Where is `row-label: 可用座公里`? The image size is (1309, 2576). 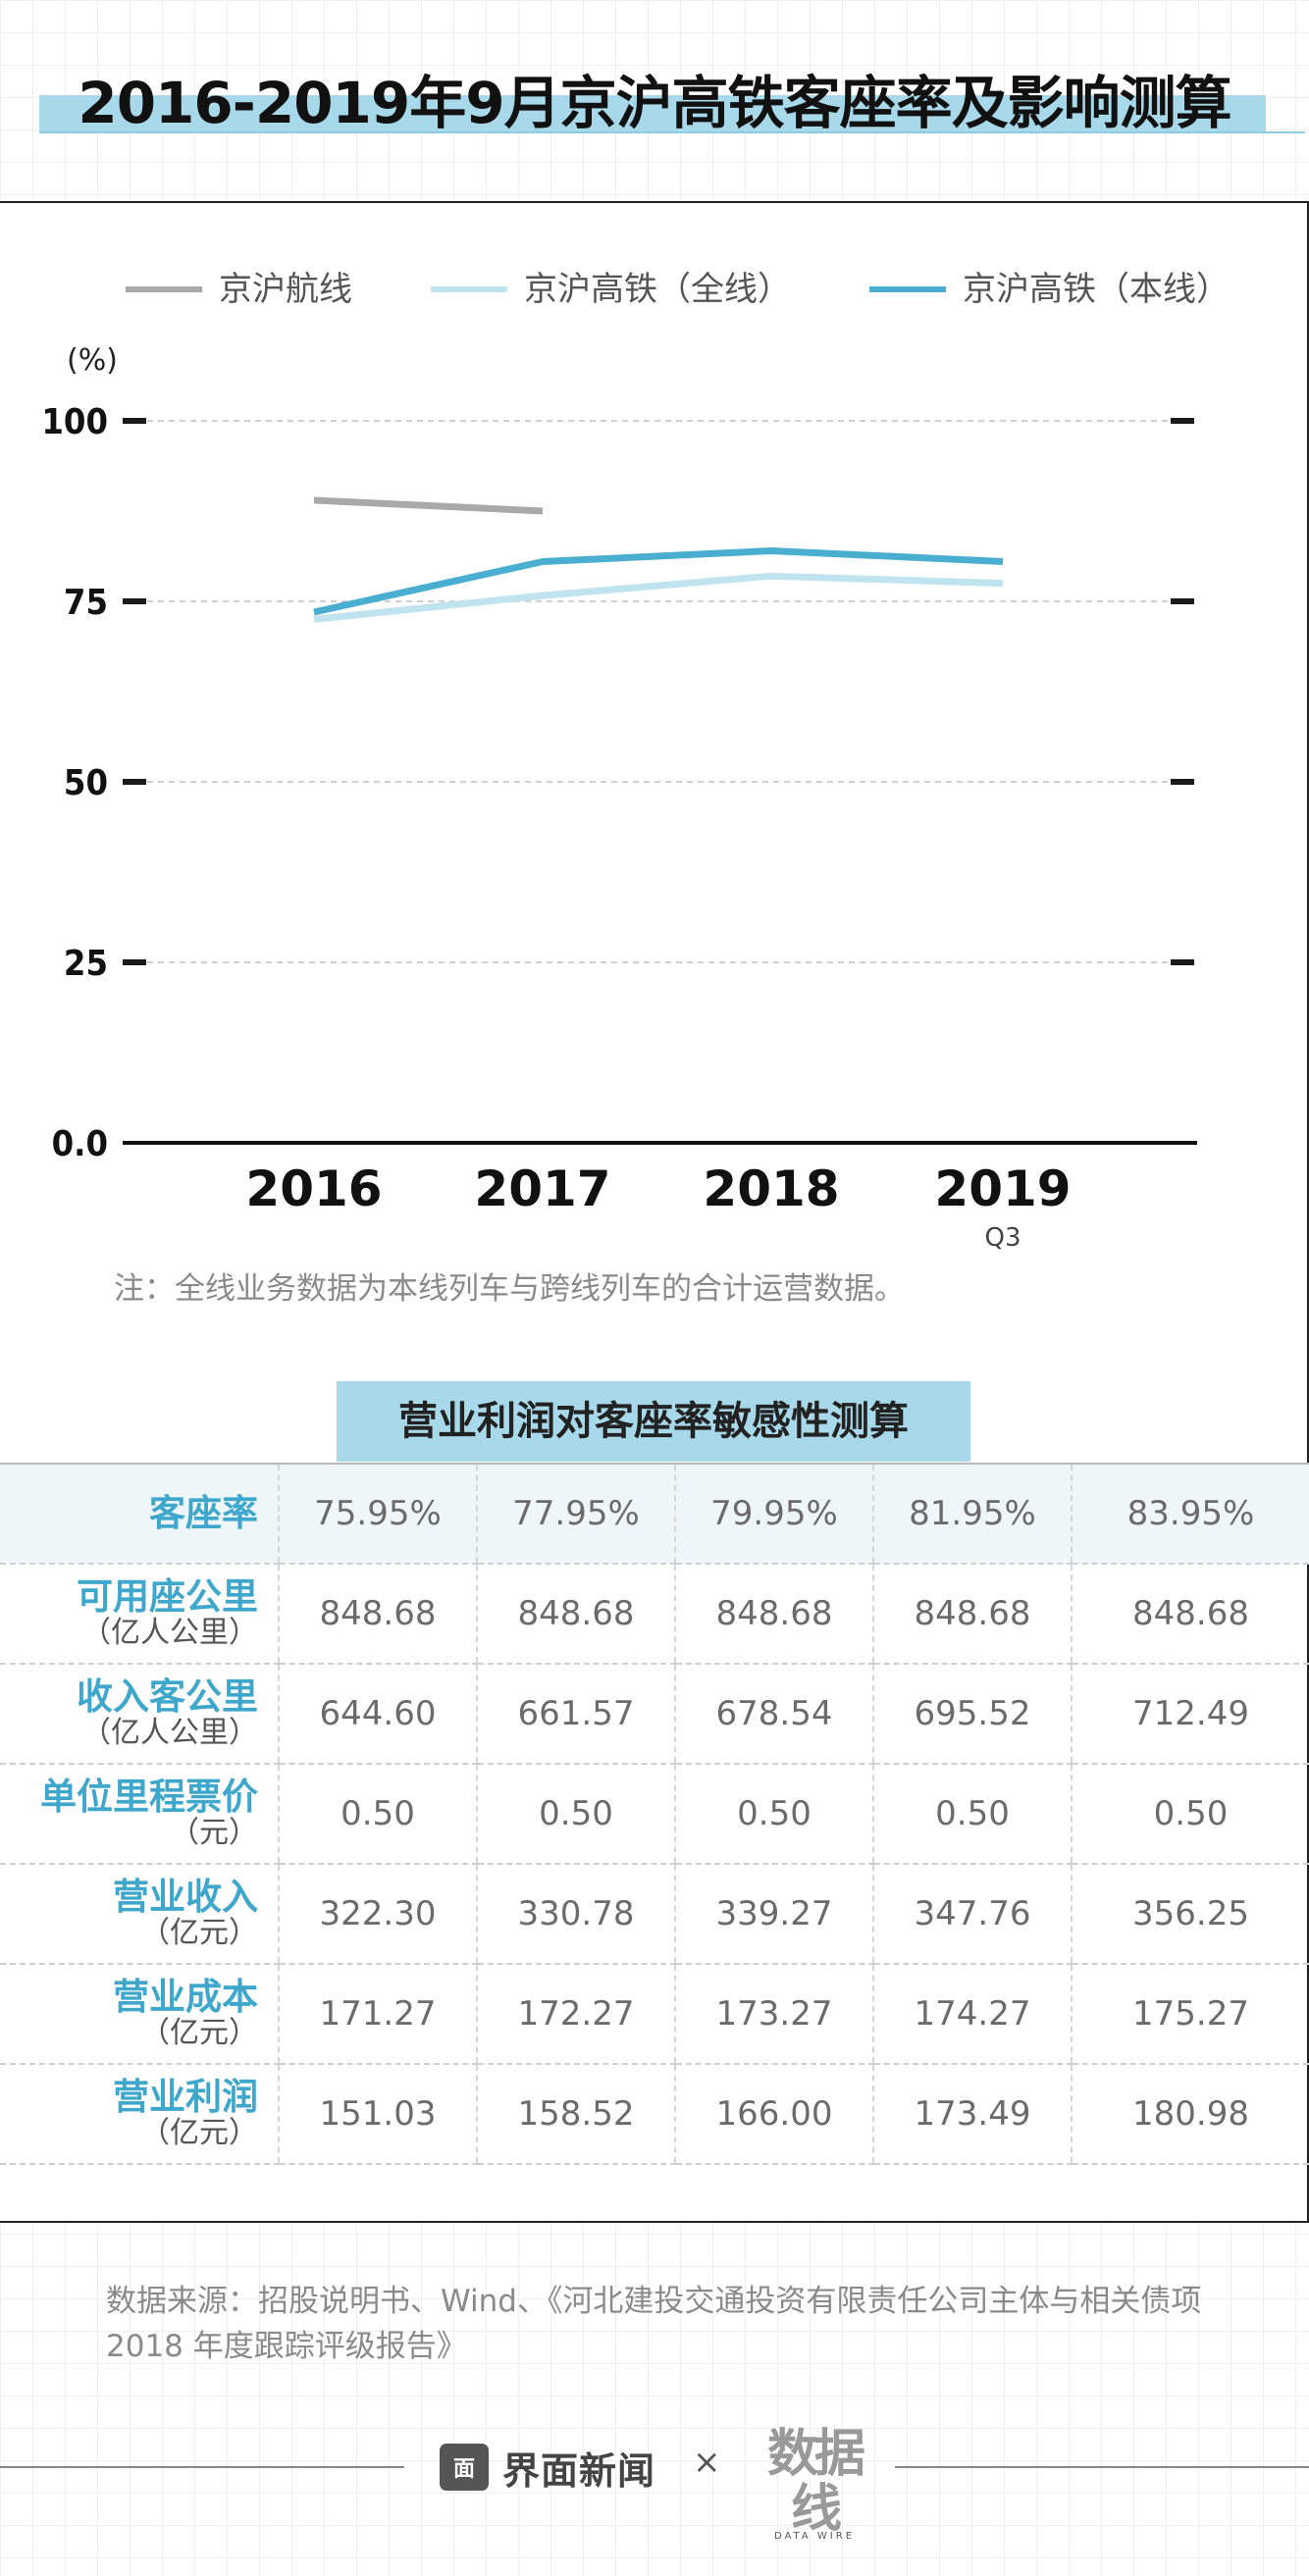 row-label: 可用座公里 is located at coordinates (167, 1596).